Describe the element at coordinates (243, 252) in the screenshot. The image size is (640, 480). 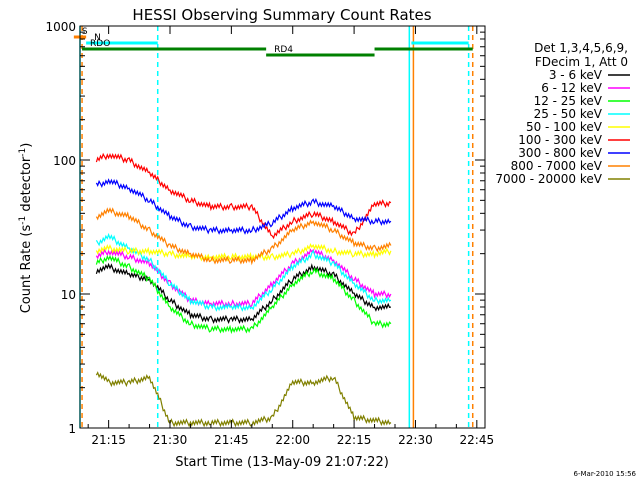
I see `series-line-50-100-kev` at that location.